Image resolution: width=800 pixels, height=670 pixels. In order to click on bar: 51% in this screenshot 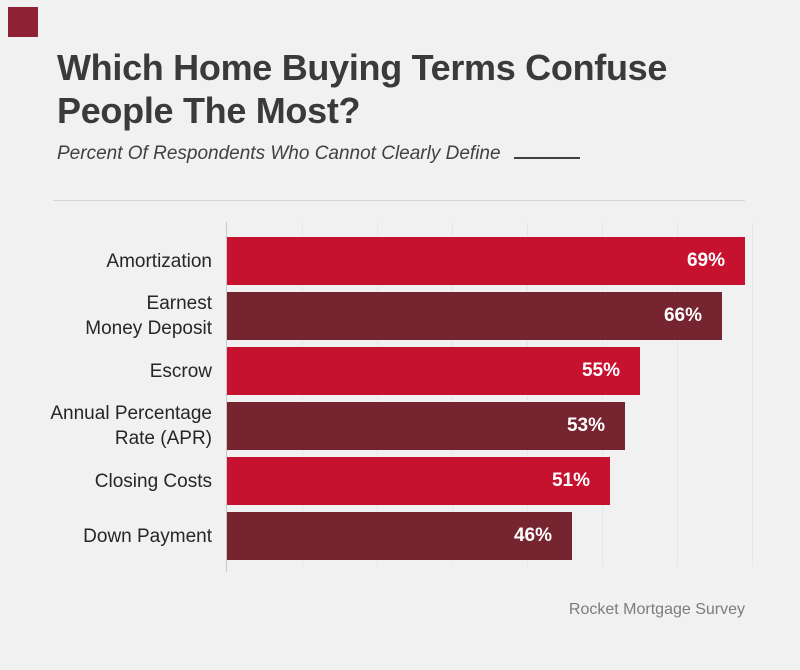, I will do `click(418, 481)`.